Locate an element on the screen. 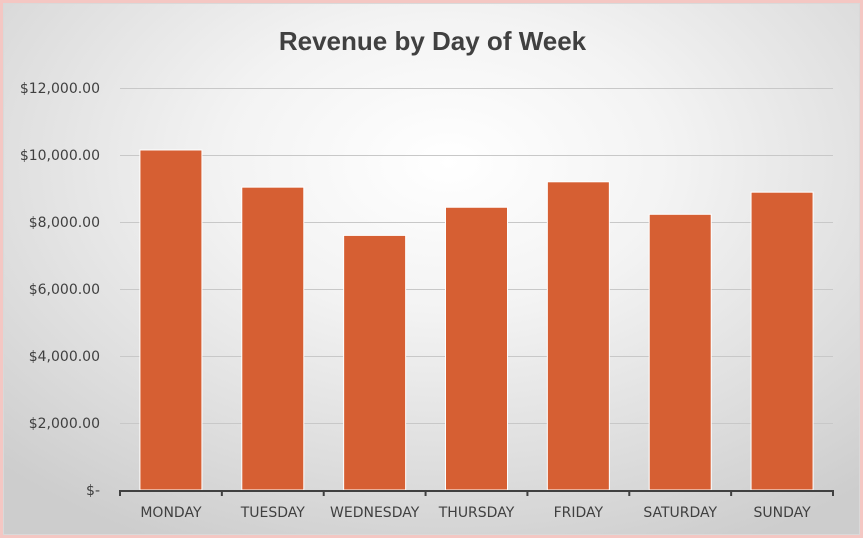 This screenshot has height=538, width=863. x-tick-label: WEDNESDAY is located at coordinates (375, 513).